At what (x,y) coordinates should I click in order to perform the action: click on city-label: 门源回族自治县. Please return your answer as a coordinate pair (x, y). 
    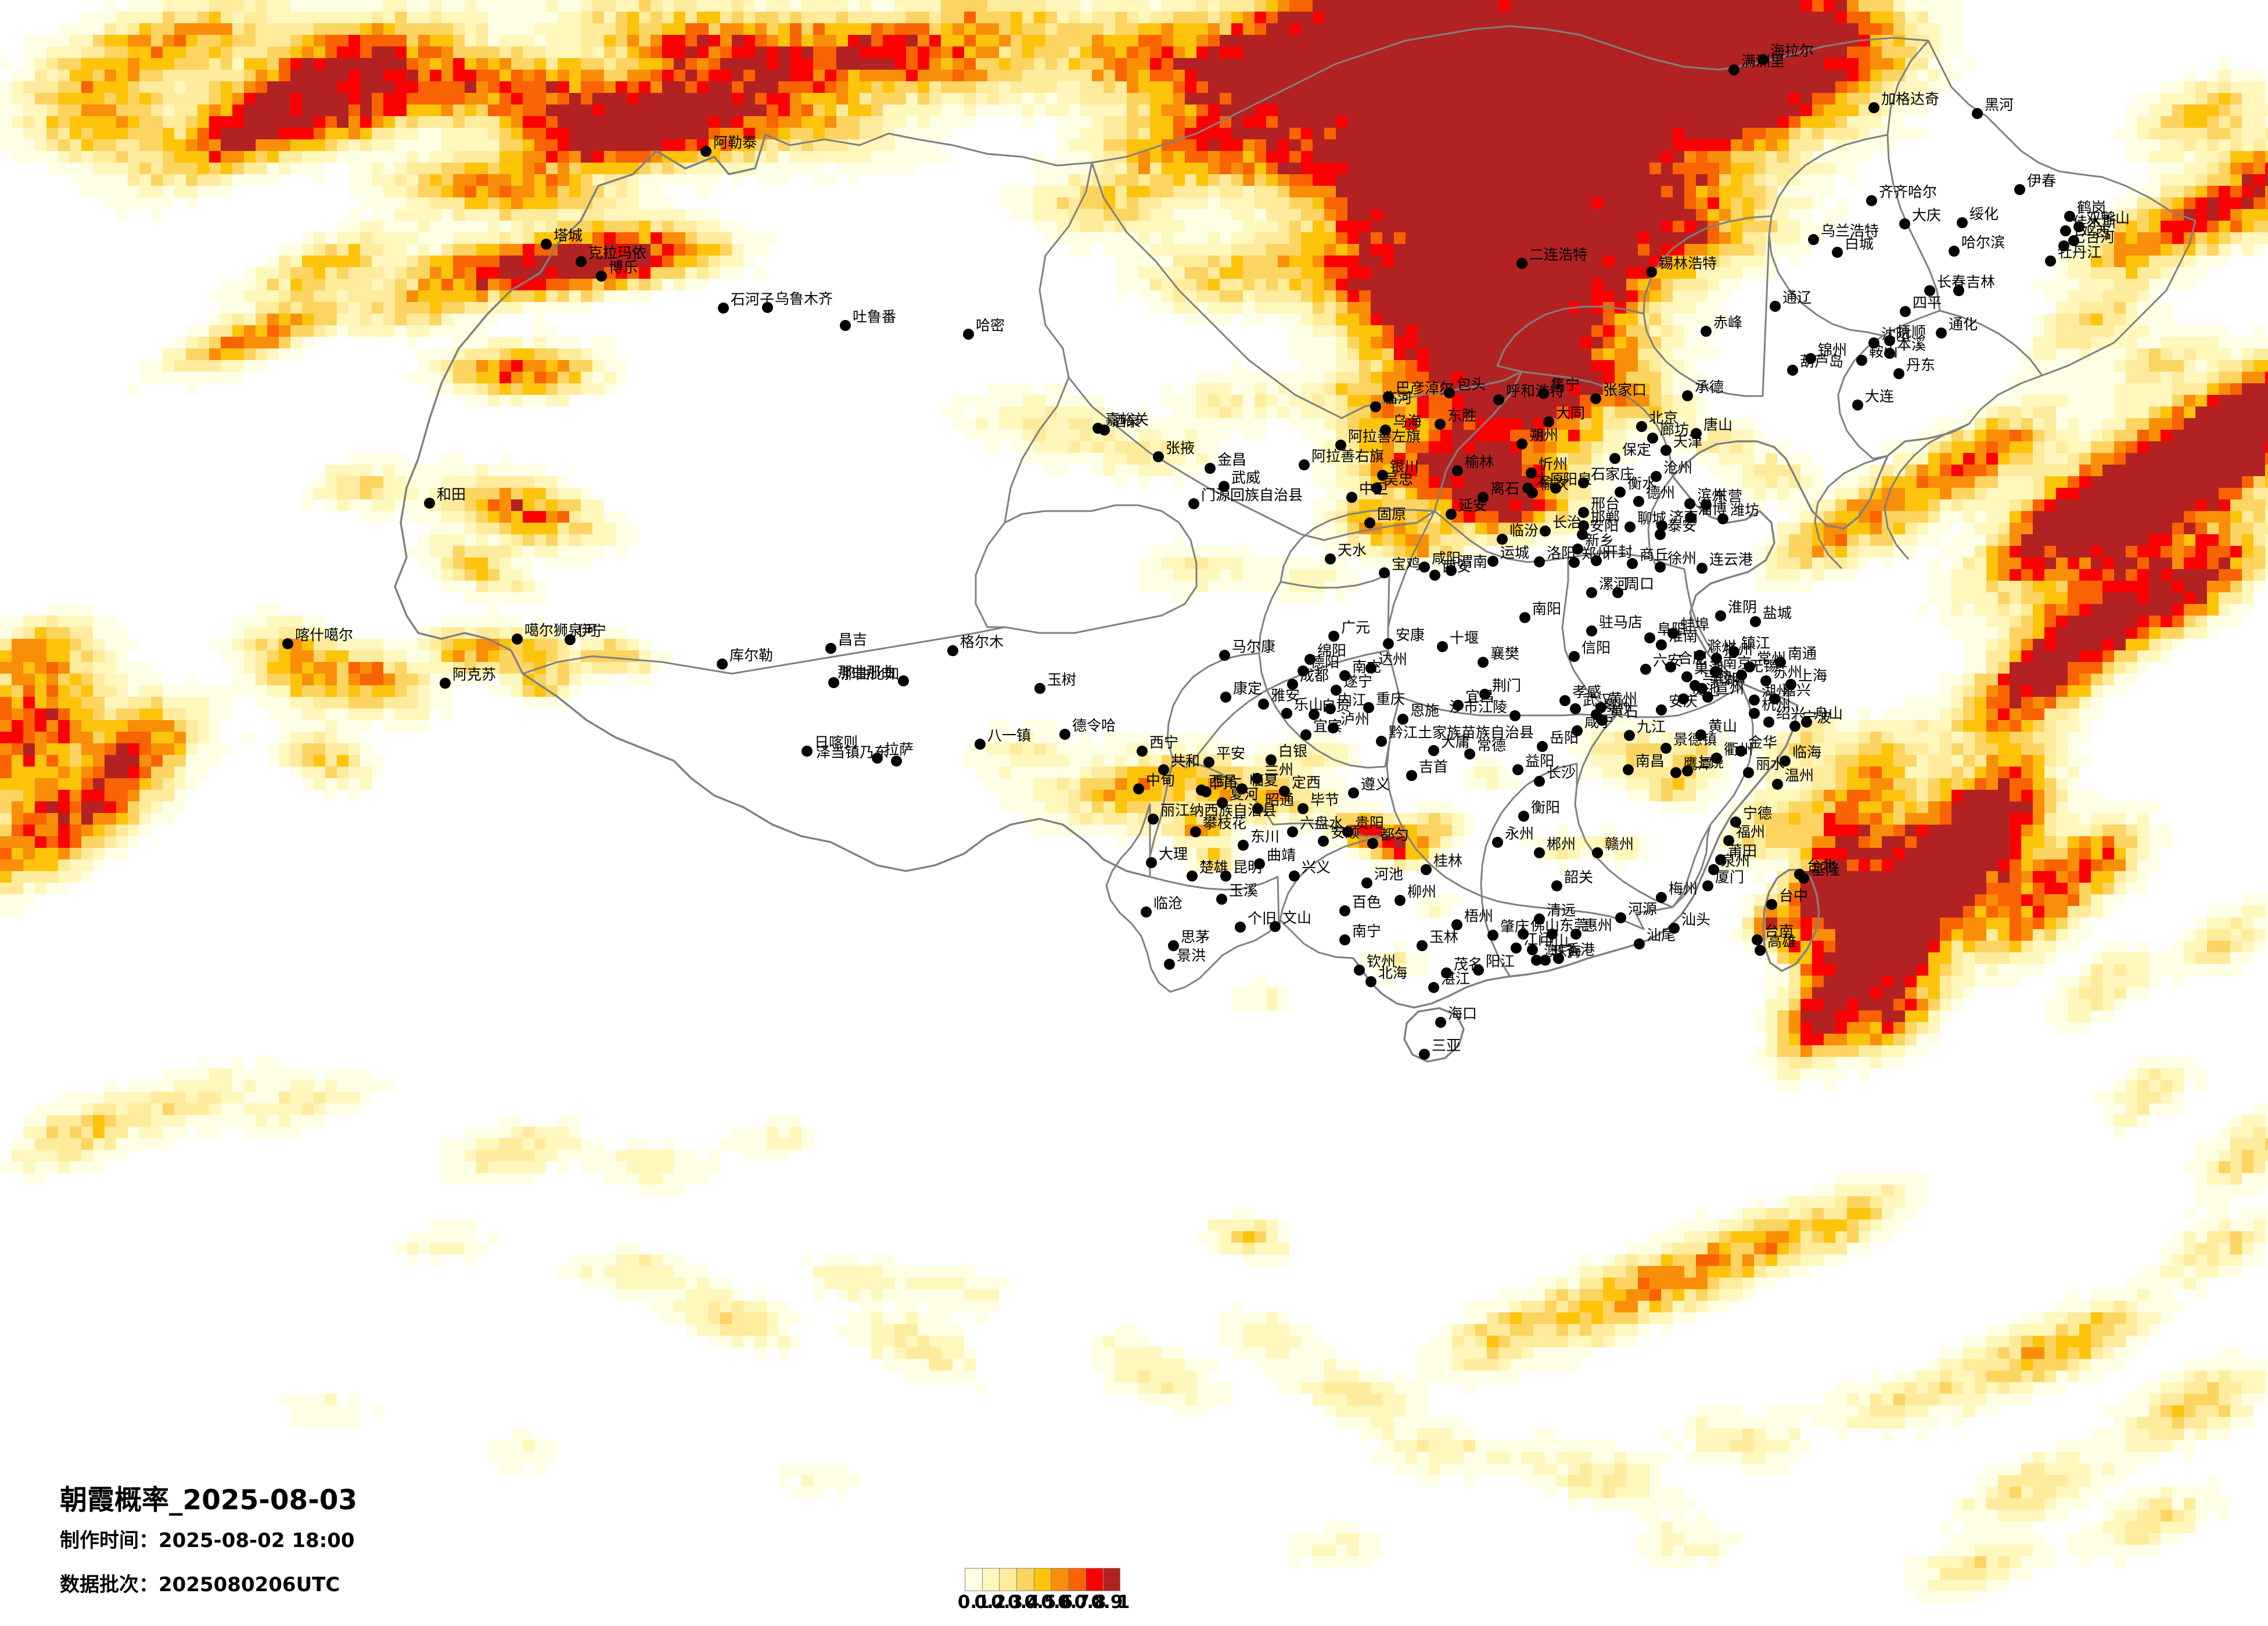
    Looking at the image, I should click on (1252, 495).